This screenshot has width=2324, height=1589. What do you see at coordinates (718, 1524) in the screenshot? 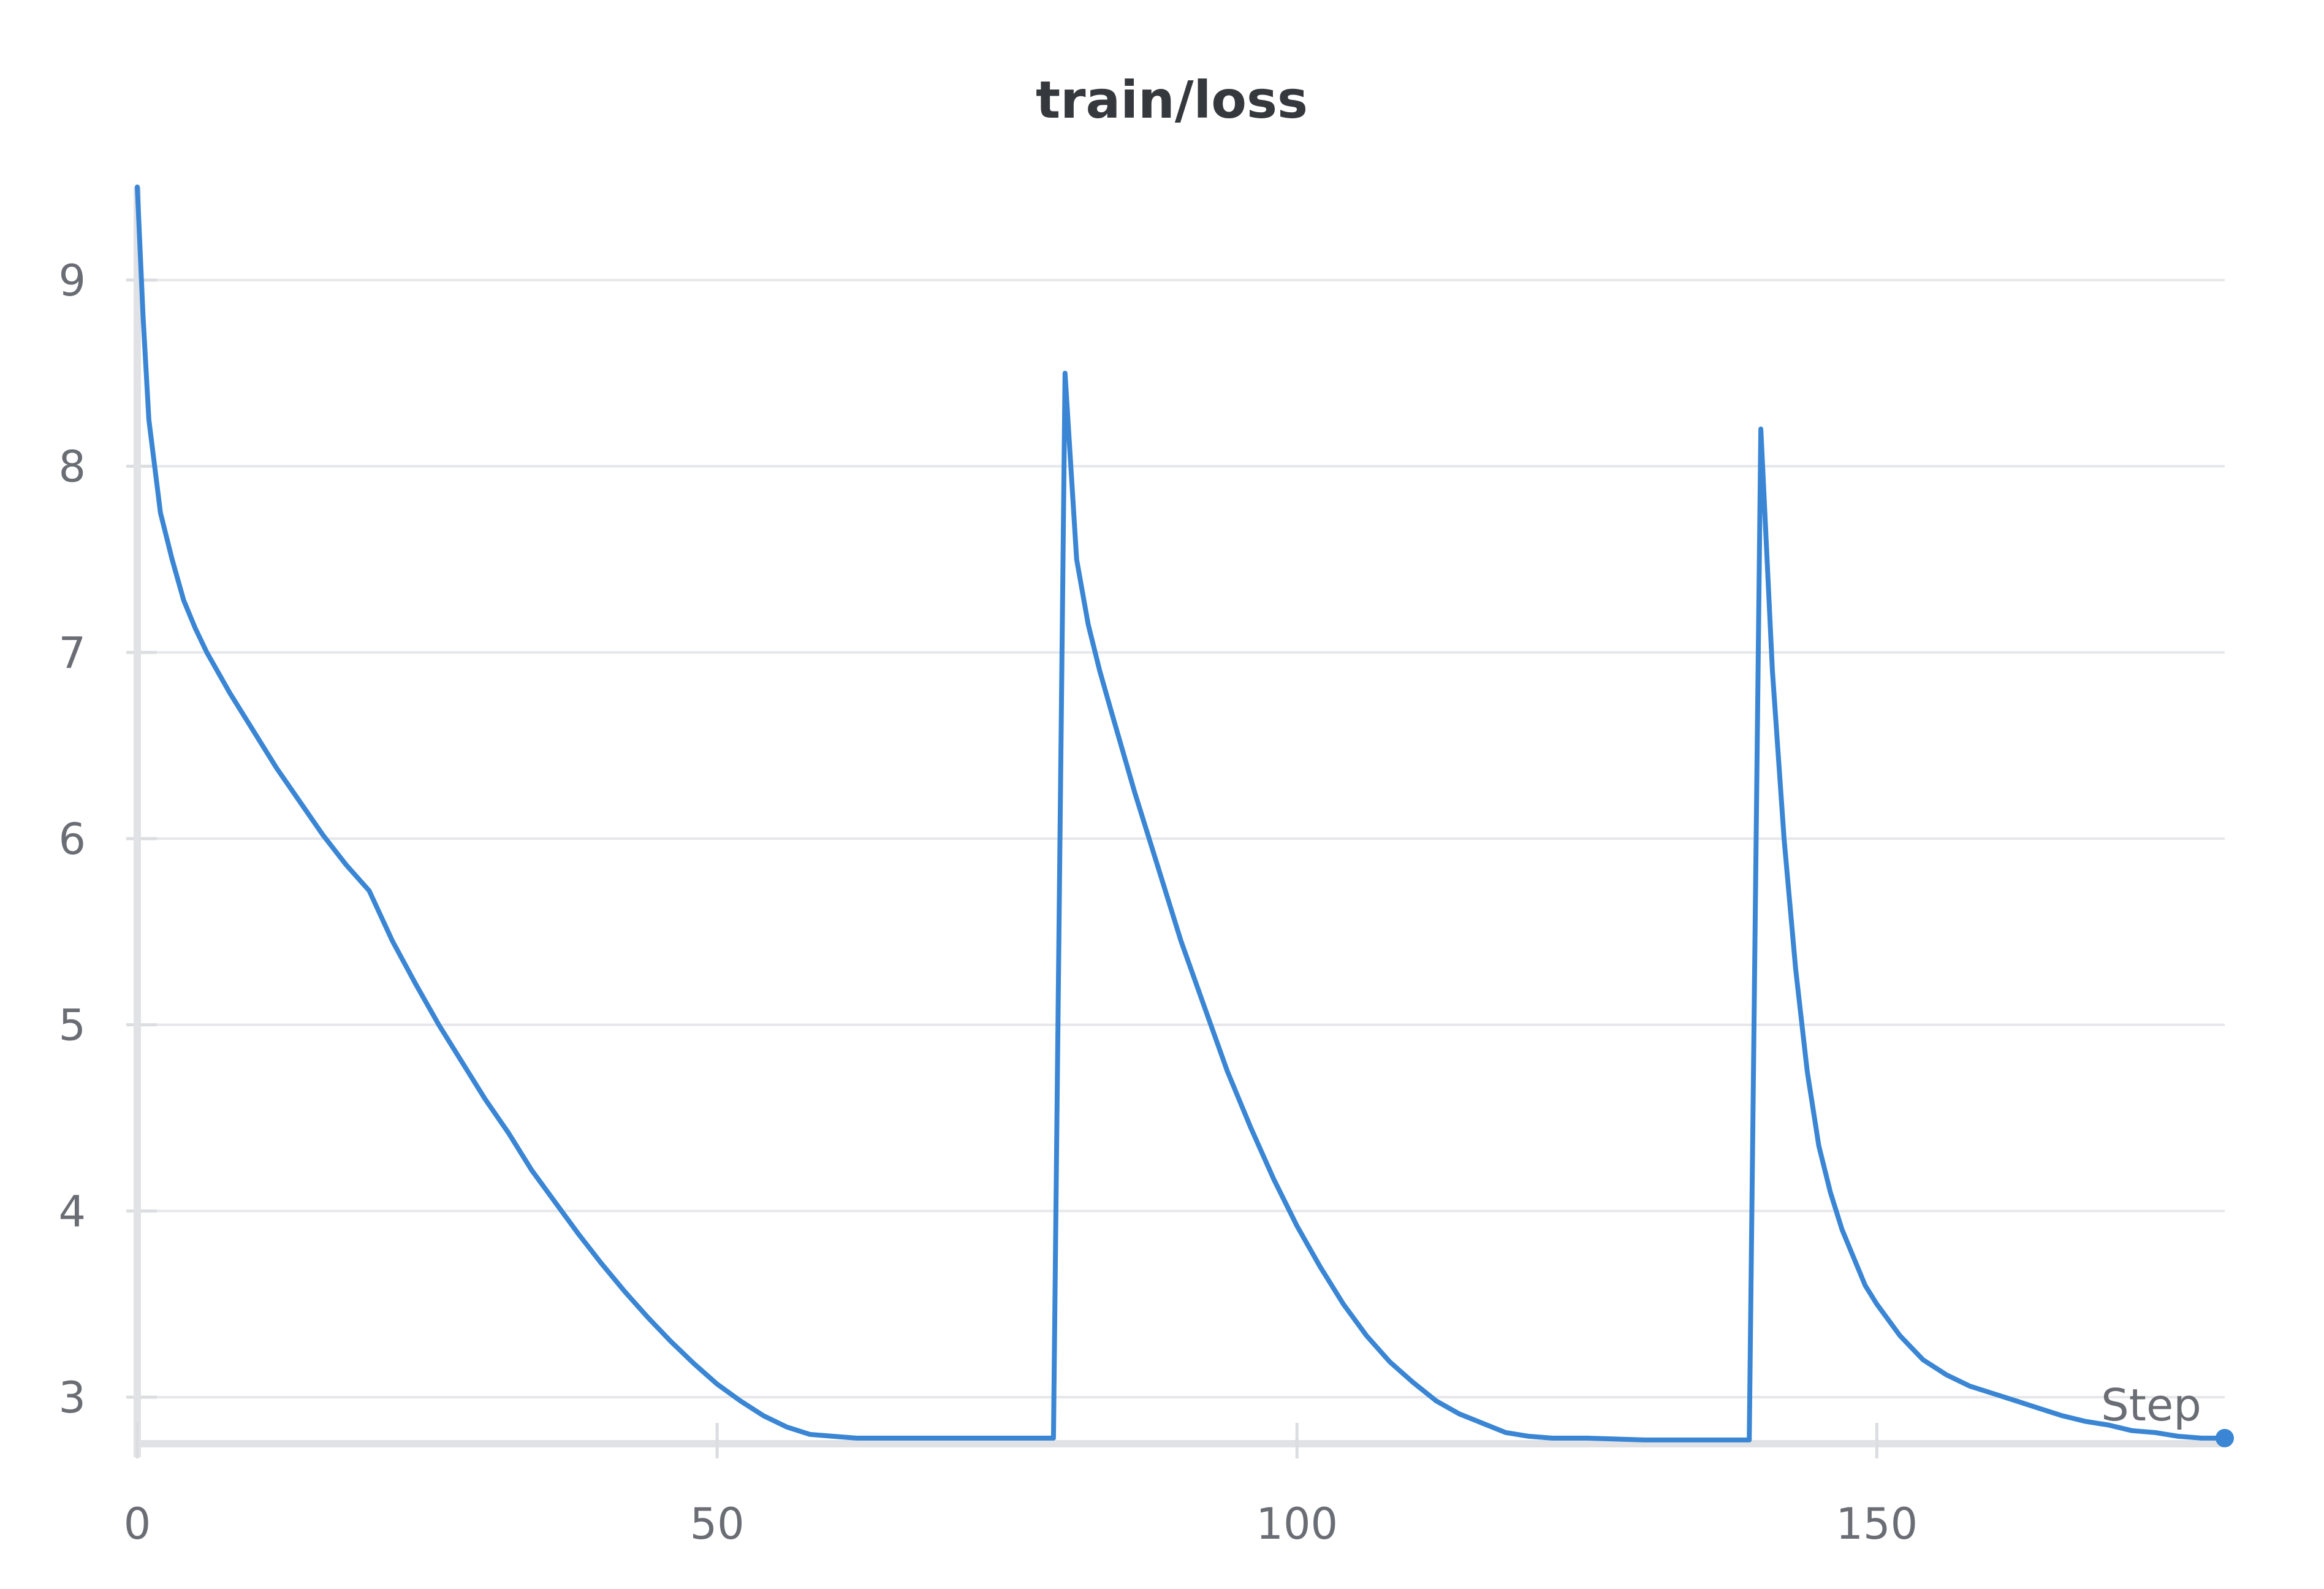
I see `x-tick-label: 50` at bounding box center [718, 1524].